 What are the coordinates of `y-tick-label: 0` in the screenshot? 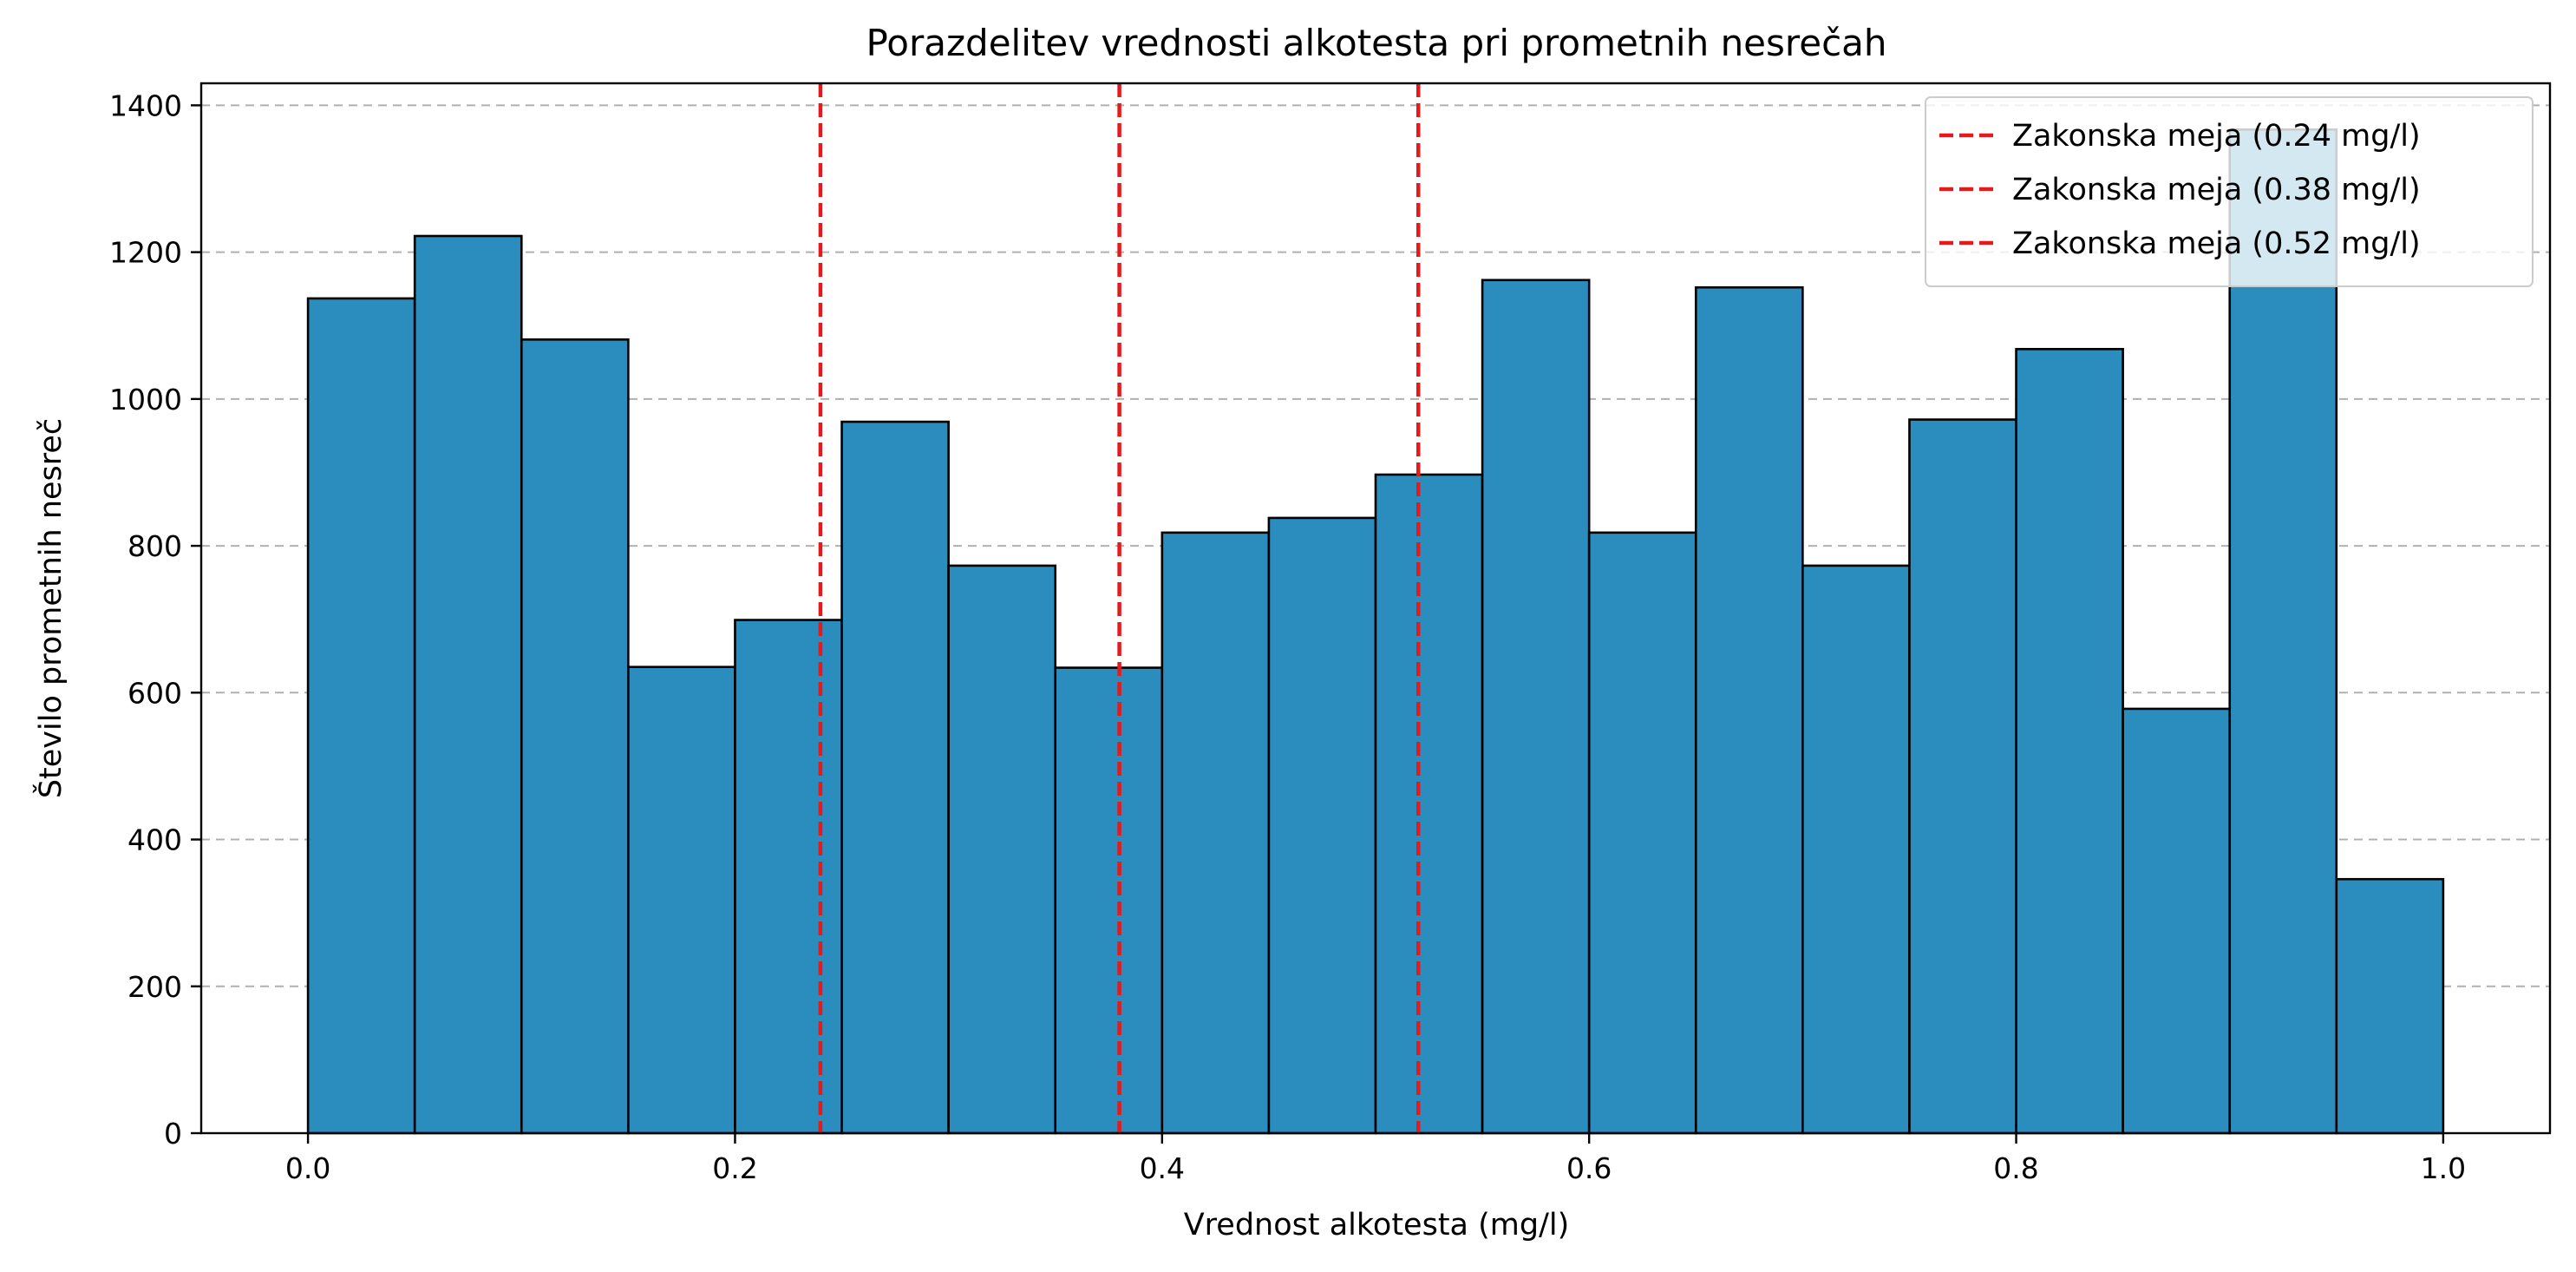 It's located at (173, 1134).